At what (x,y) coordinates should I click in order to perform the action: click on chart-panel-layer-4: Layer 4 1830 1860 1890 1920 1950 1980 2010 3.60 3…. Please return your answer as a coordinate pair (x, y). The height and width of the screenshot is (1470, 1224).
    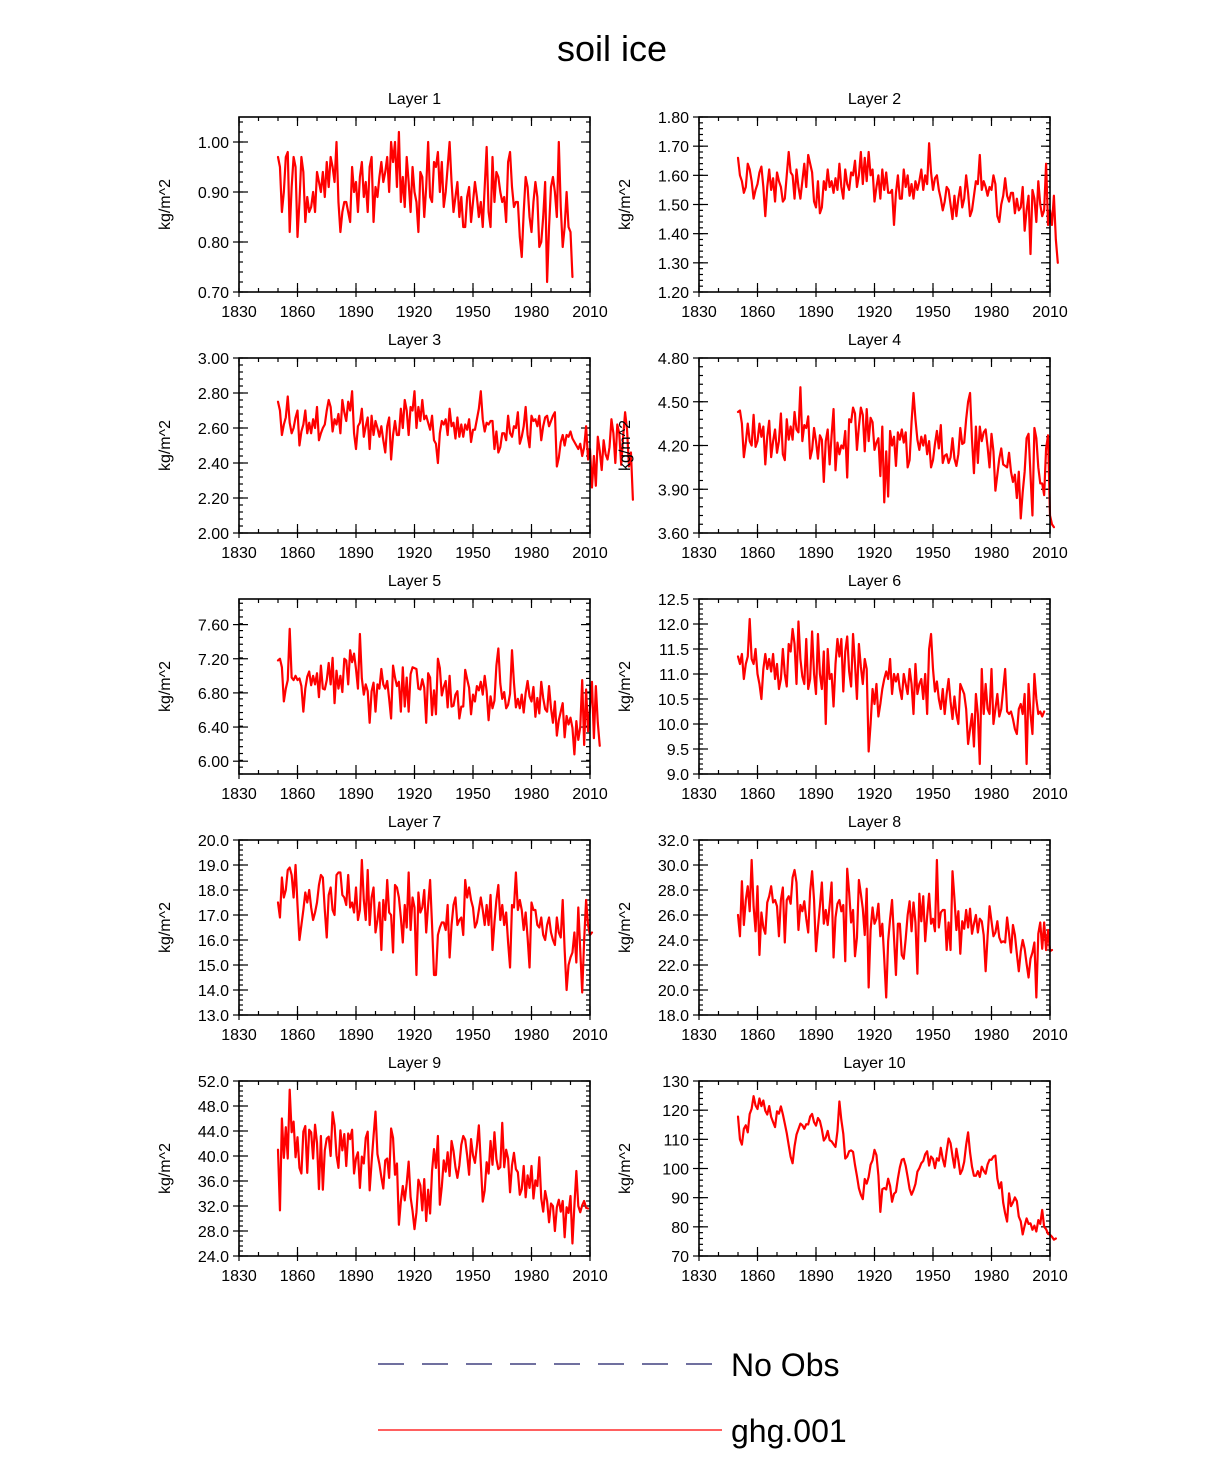
    Looking at the image, I should click on (842, 447).